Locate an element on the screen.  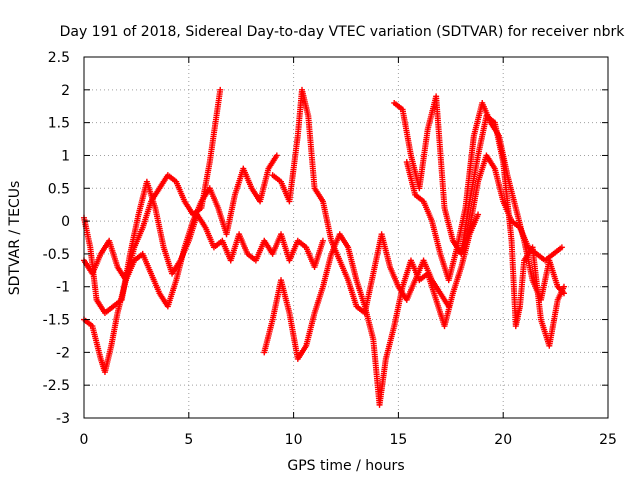
y-tick-label: -3 is located at coordinates (63, 419).